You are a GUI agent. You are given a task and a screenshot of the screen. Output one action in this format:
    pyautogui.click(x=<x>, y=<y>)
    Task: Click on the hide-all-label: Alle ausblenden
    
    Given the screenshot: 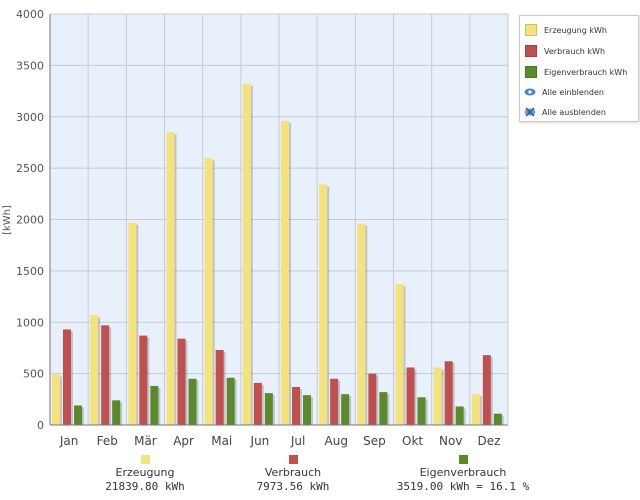 What is the action you would take?
    pyautogui.click(x=574, y=112)
    